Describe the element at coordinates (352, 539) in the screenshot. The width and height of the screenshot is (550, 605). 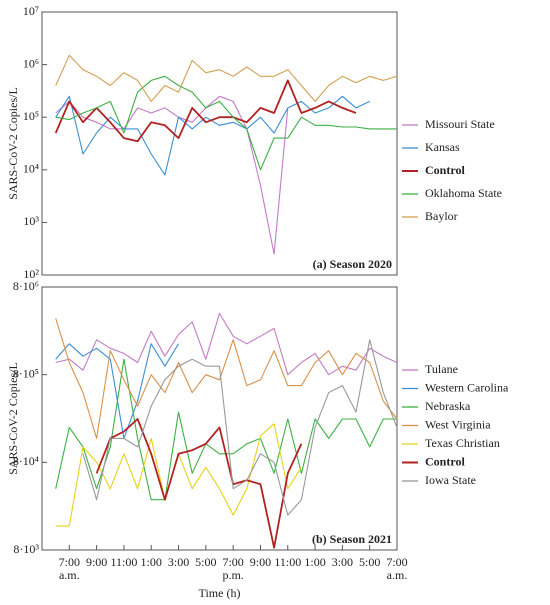
I see `panel-label: (b) Season 2021` at that location.